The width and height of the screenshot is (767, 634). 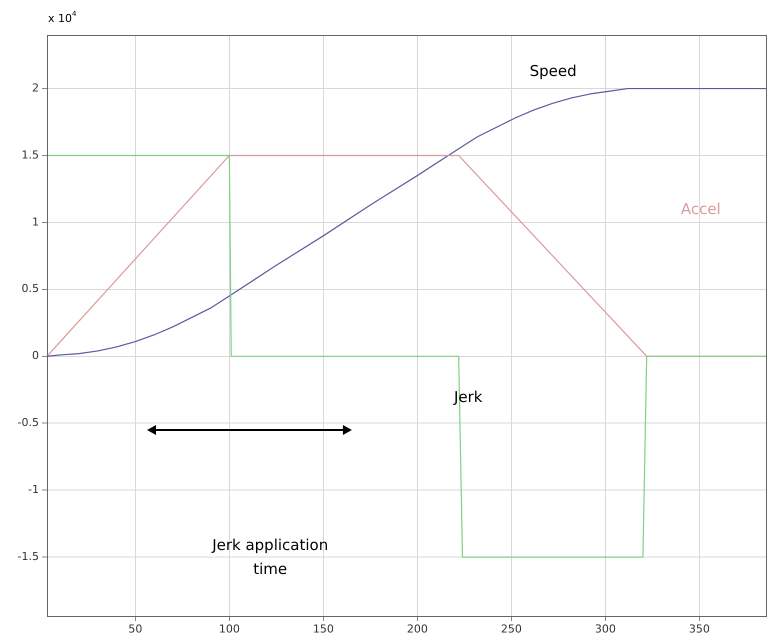 What do you see at coordinates (35, 355) in the screenshot?
I see `y-tick-label: 0` at bounding box center [35, 355].